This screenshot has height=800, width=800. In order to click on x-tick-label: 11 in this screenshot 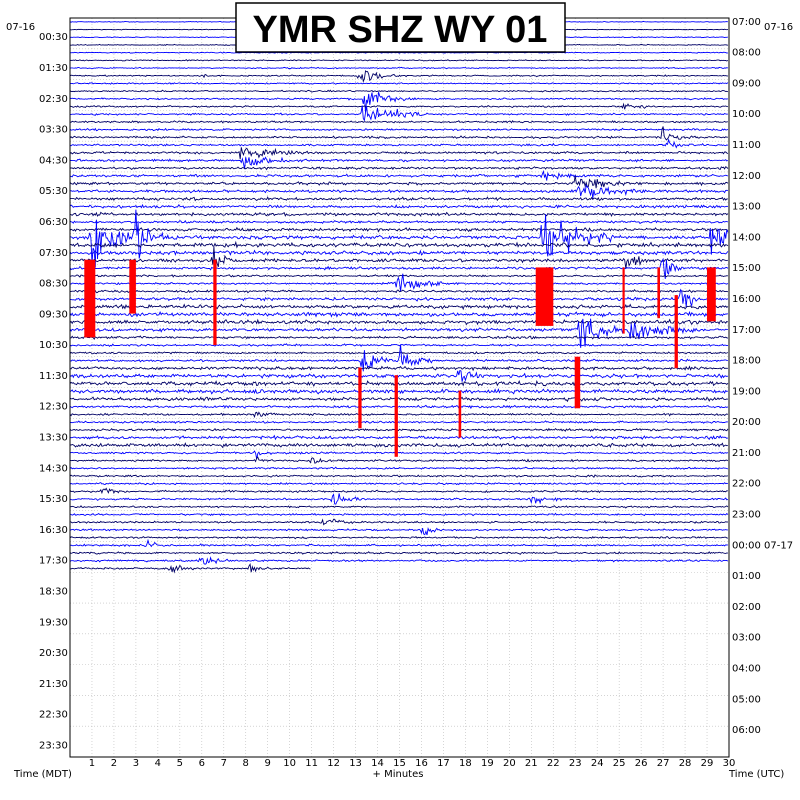, I will do `click(311, 763)`.